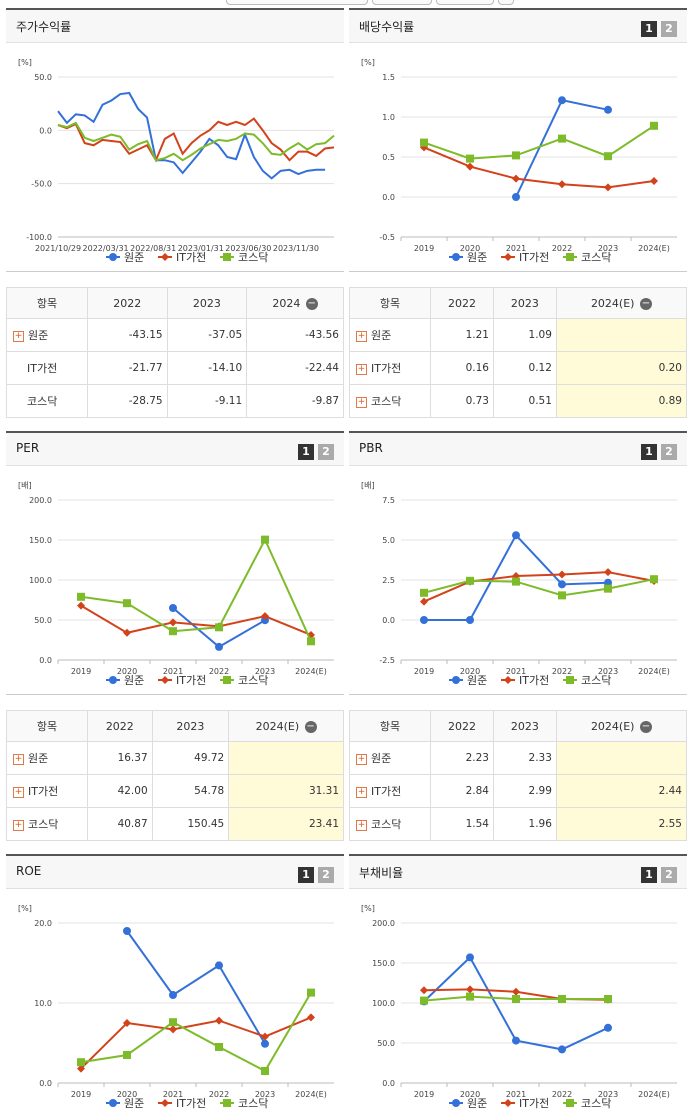  Describe the element at coordinates (127, 401) in the screenshot. I see `cell: -28.75` at that location.